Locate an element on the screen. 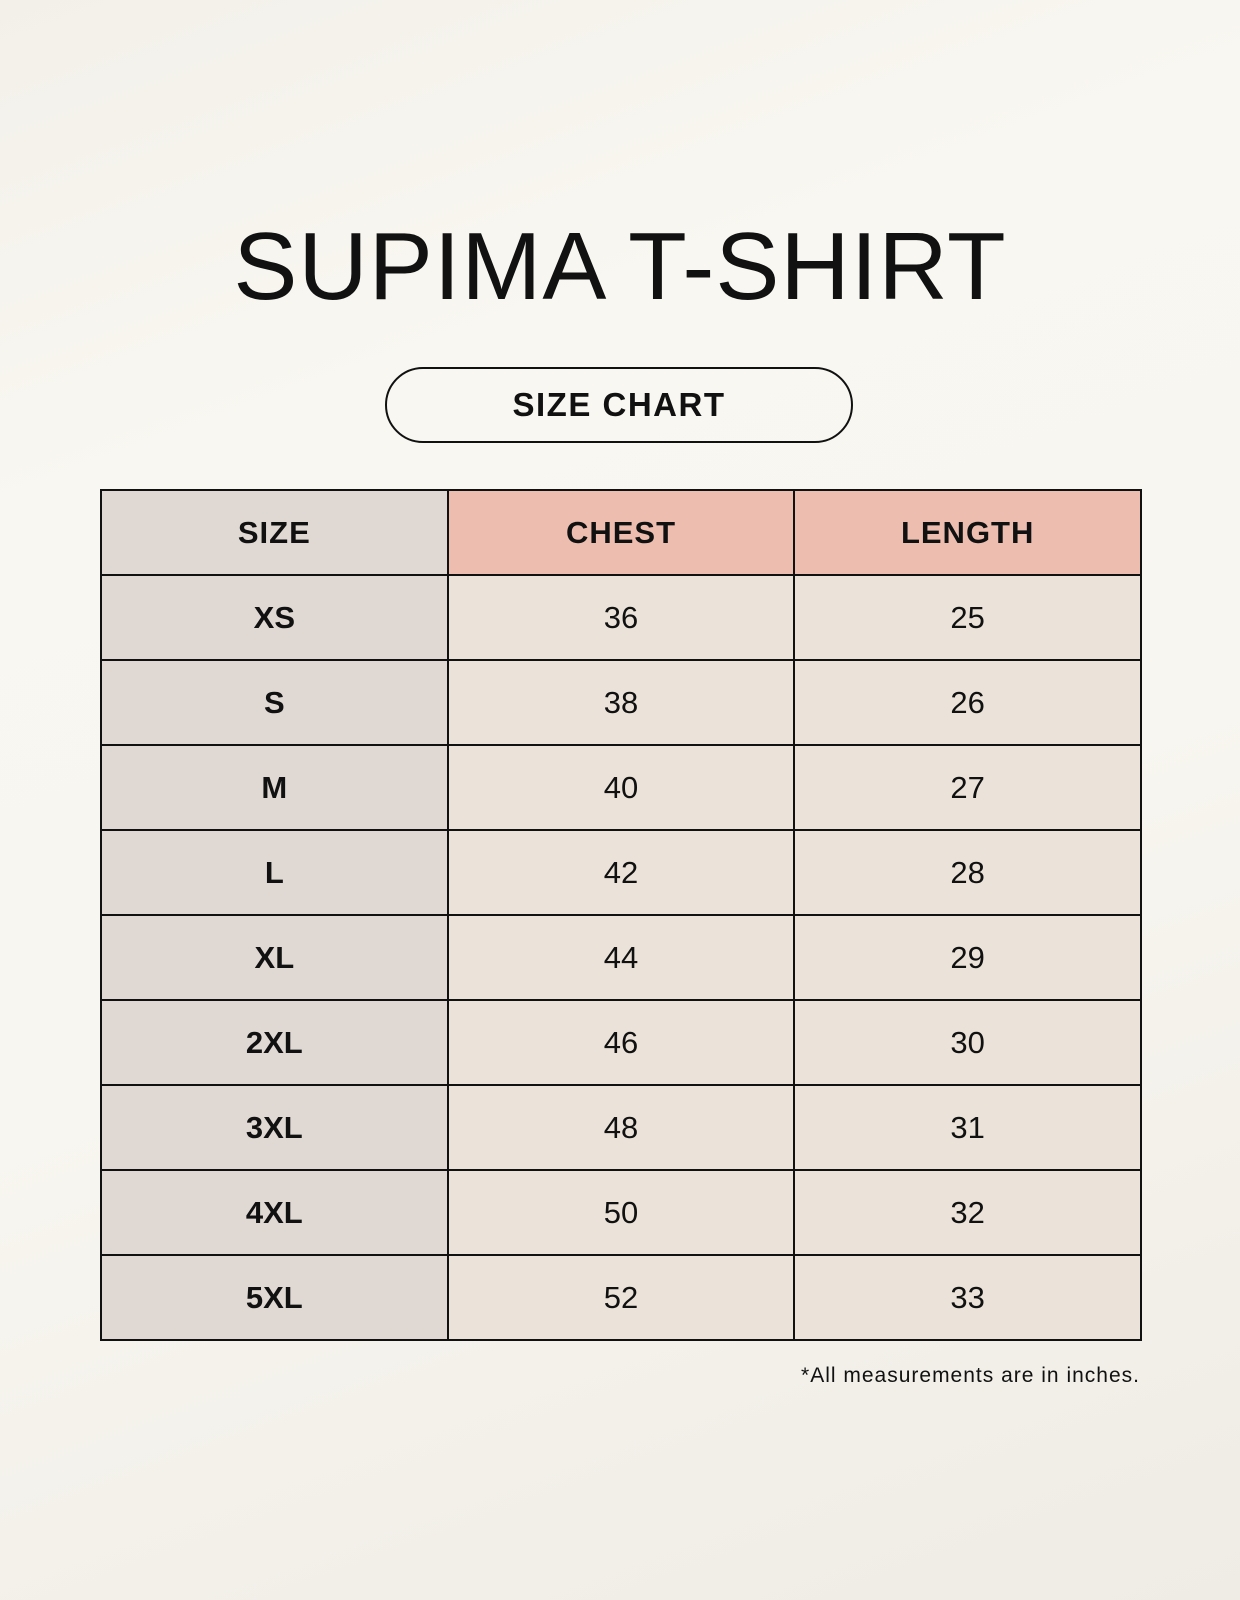 Image resolution: width=1240 pixels, height=1600 pixels. cell-chest: 40 is located at coordinates (621, 787).